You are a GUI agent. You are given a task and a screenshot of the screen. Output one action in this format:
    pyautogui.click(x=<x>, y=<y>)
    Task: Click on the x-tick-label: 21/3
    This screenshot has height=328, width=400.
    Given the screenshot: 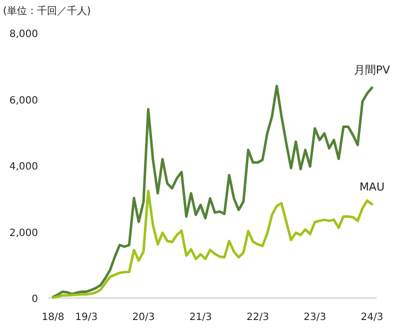 What is the action you would take?
    pyautogui.click(x=200, y=317)
    